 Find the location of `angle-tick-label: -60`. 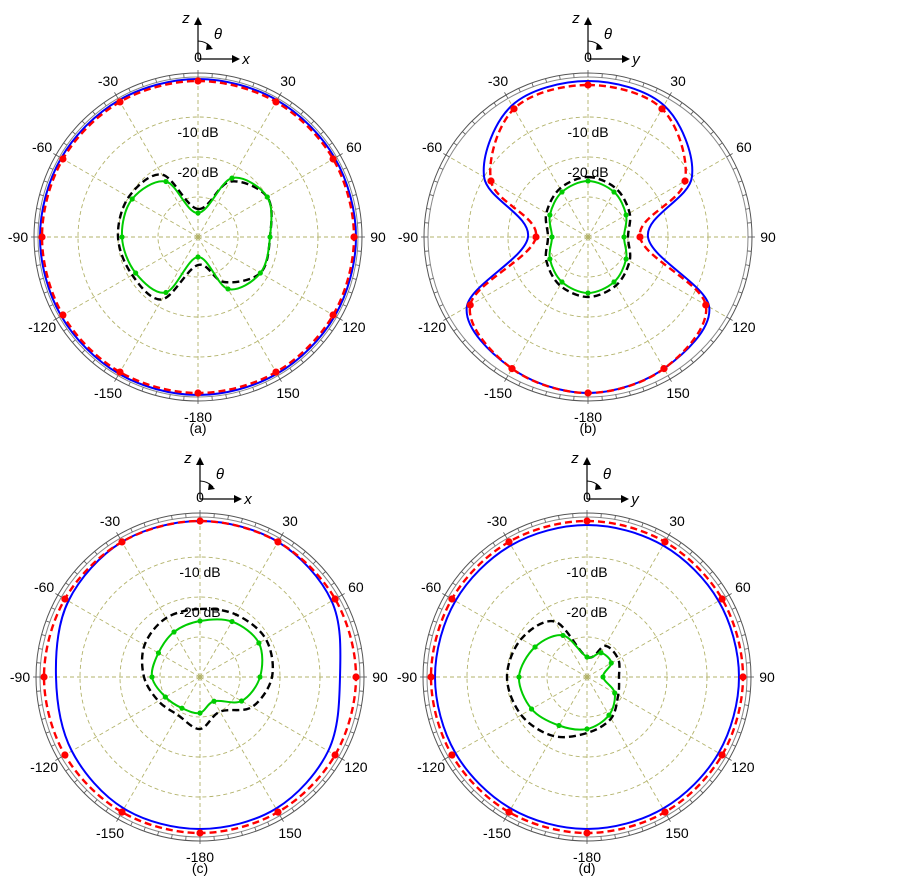

angle-tick-label: -60 is located at coordinates (44, 587).